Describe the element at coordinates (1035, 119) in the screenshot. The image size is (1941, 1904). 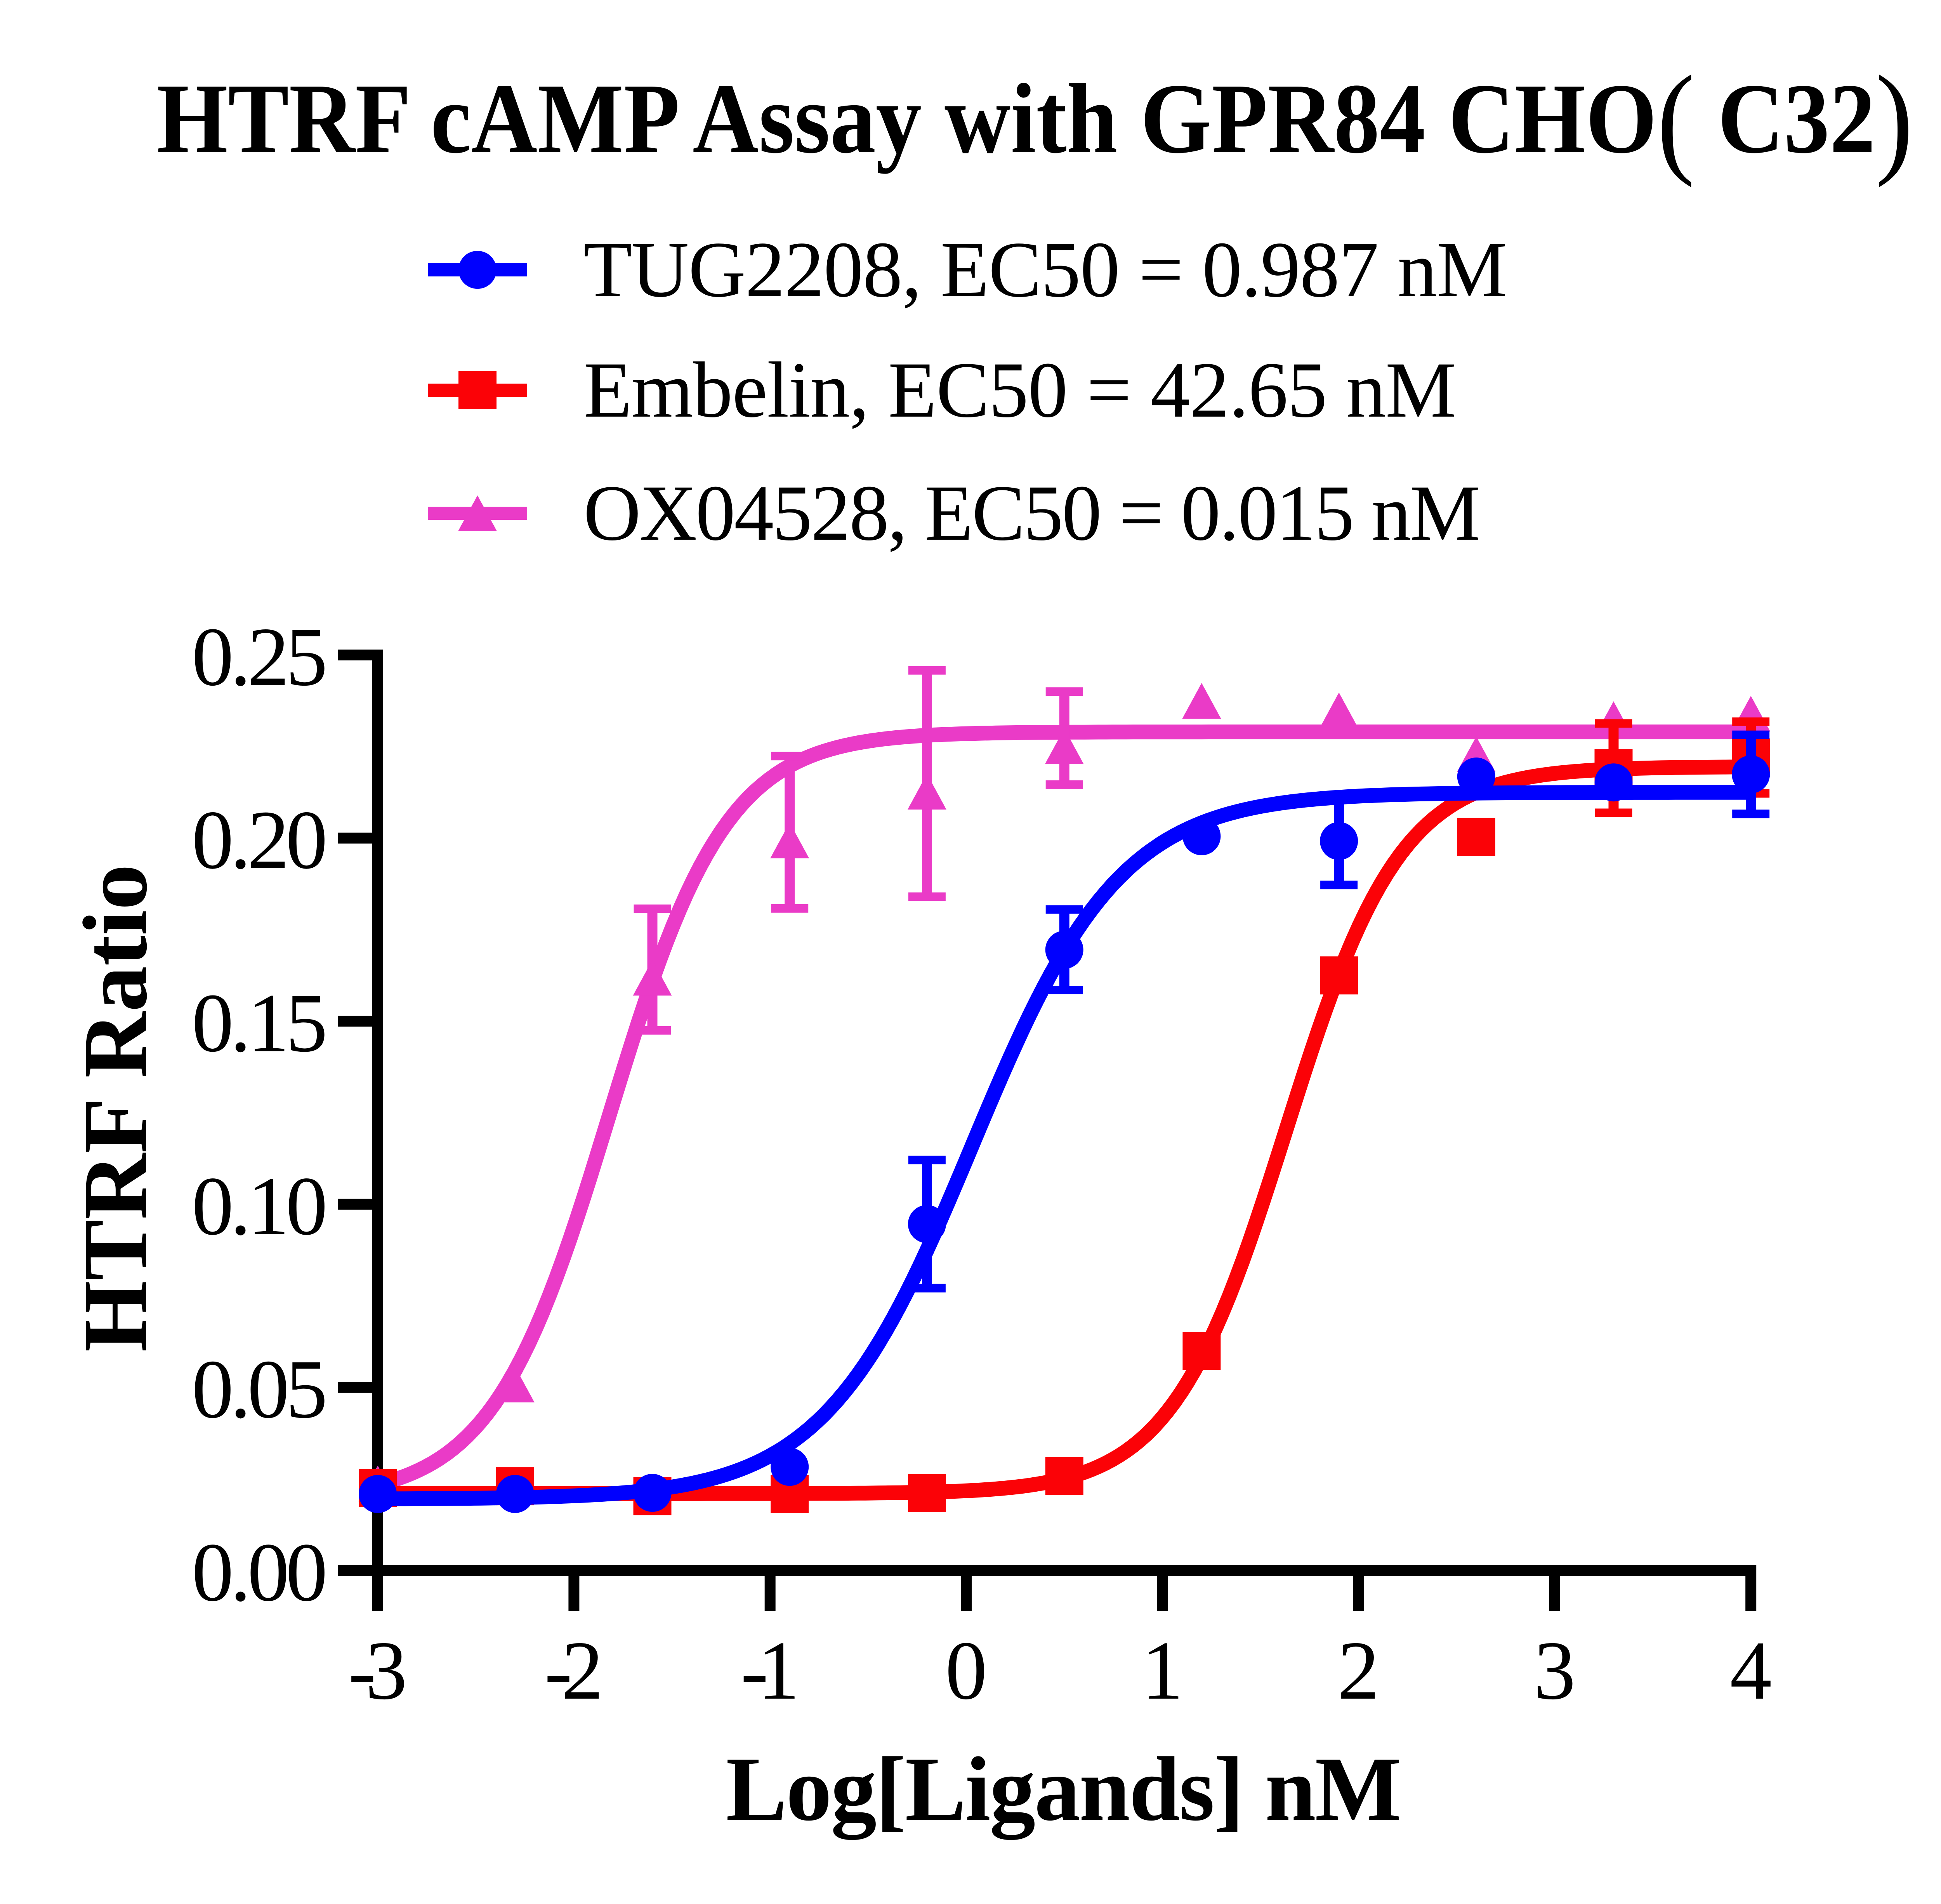
I see `svg-text:HTRF cAMP Assay with GPR84 CHO: HTRF cAMP Assay with GPR84 CHO( C32)` at that location.